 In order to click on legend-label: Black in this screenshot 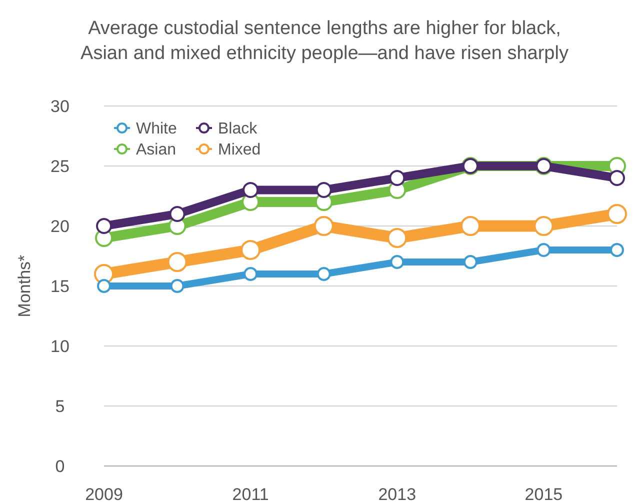, I will do `click(238, 129)`.